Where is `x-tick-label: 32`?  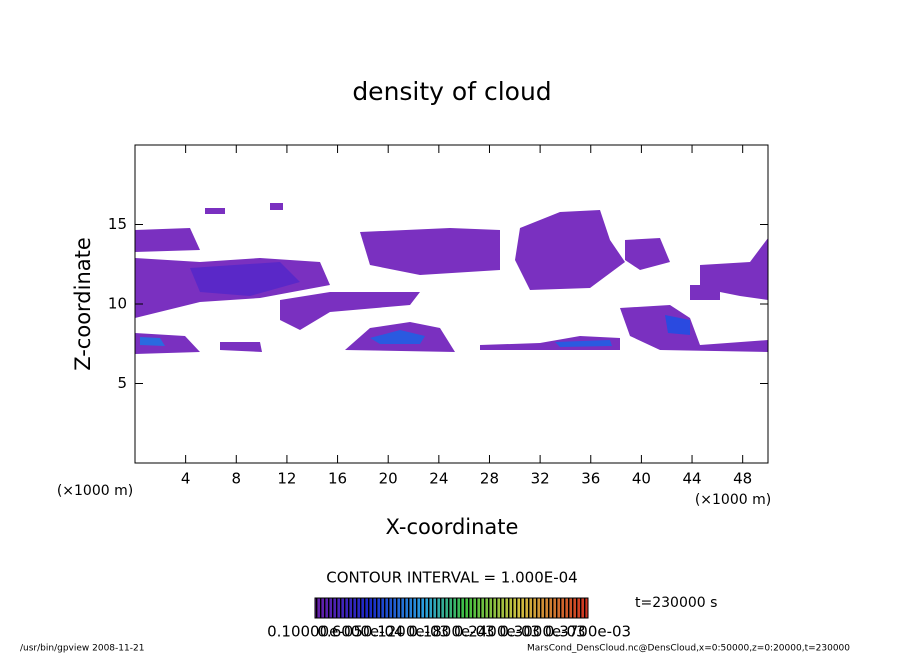 x-tick-label: 32 is located at coordinates (540, 479).